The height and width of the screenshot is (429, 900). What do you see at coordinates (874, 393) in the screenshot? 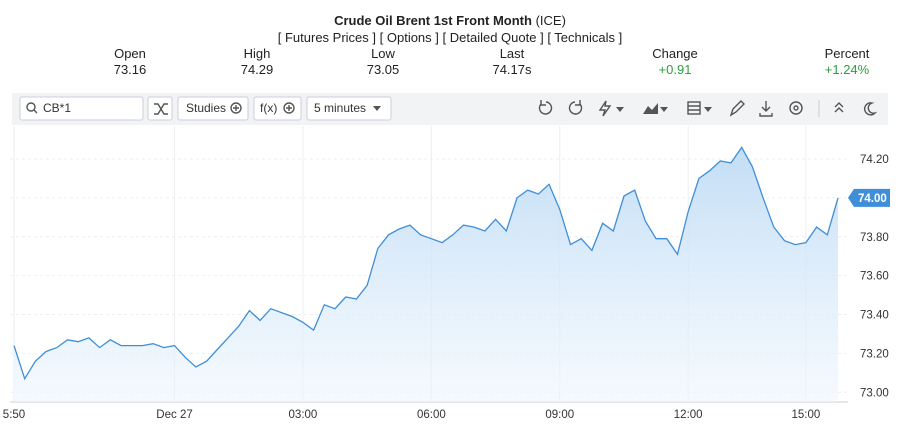
I see `y-tick-label: 73.00` at bounding box center [874, 393].